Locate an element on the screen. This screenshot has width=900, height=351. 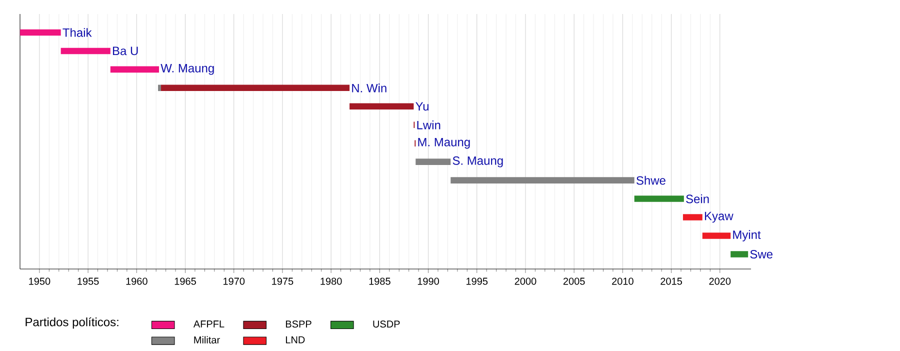
x-tick-label: 1950 is located at coordinates (39, 281).